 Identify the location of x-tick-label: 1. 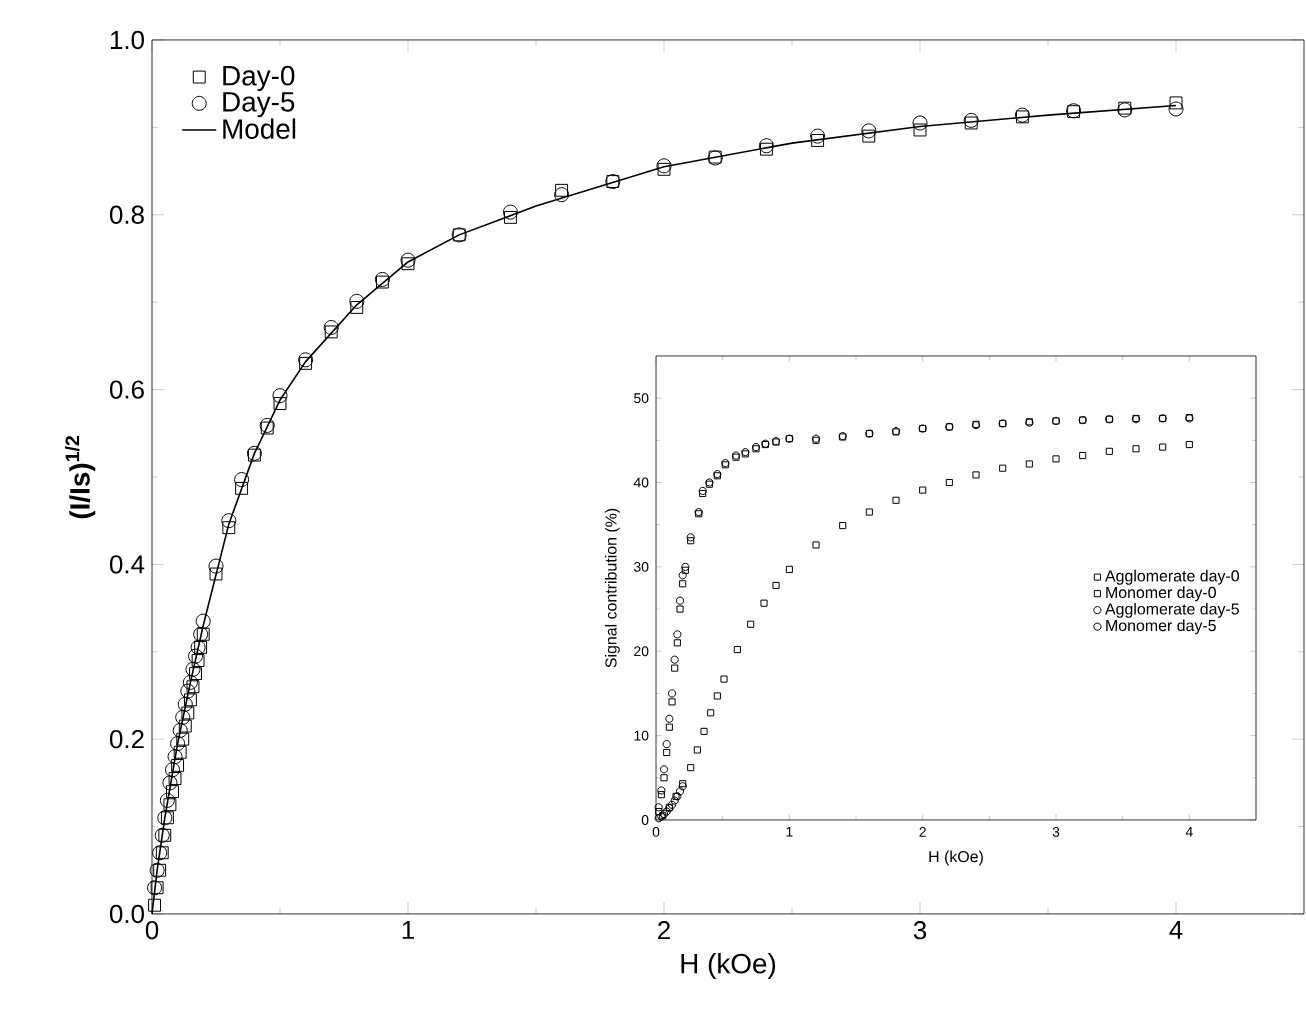
(408, 930).